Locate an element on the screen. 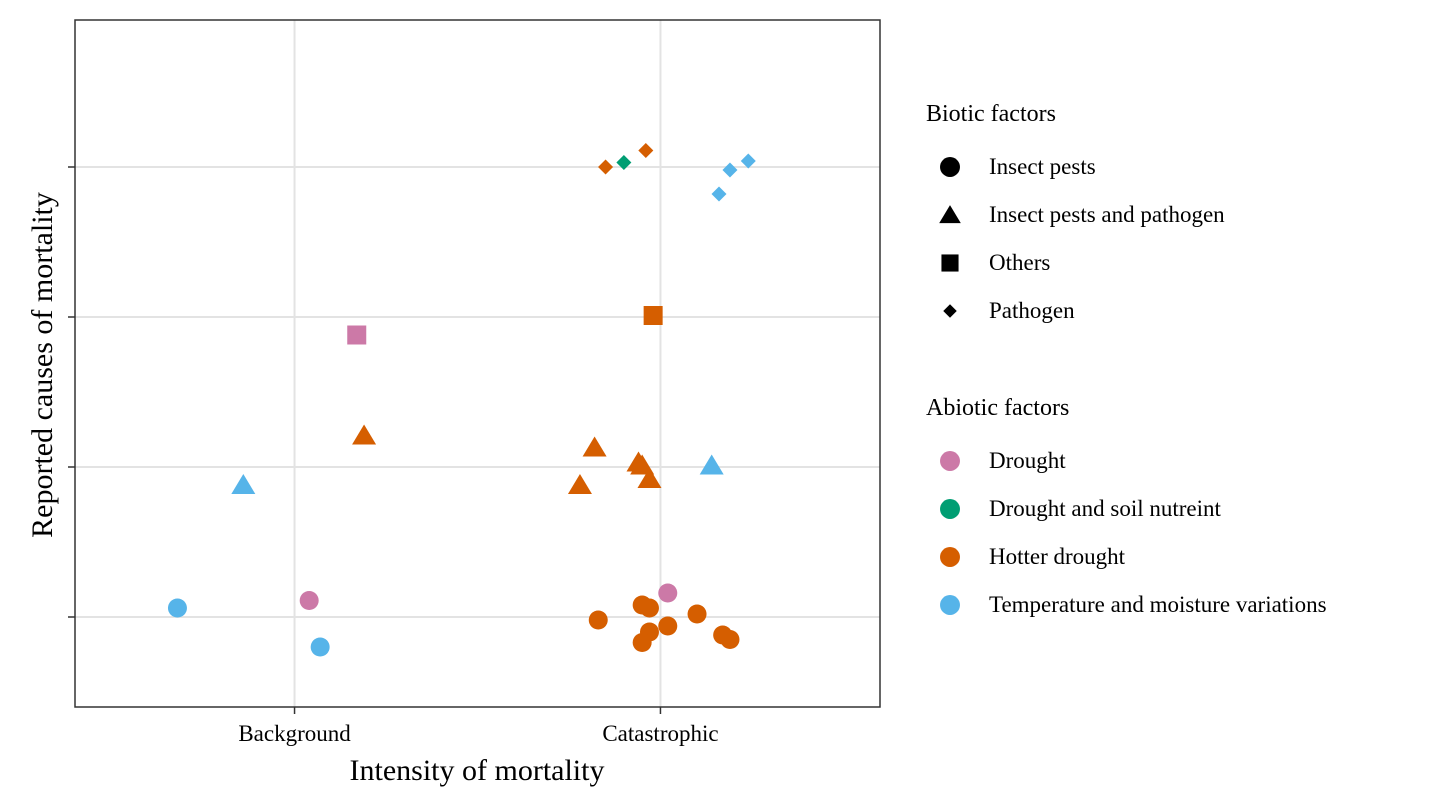  legend-square-icon is located at coordinates (950, 263).